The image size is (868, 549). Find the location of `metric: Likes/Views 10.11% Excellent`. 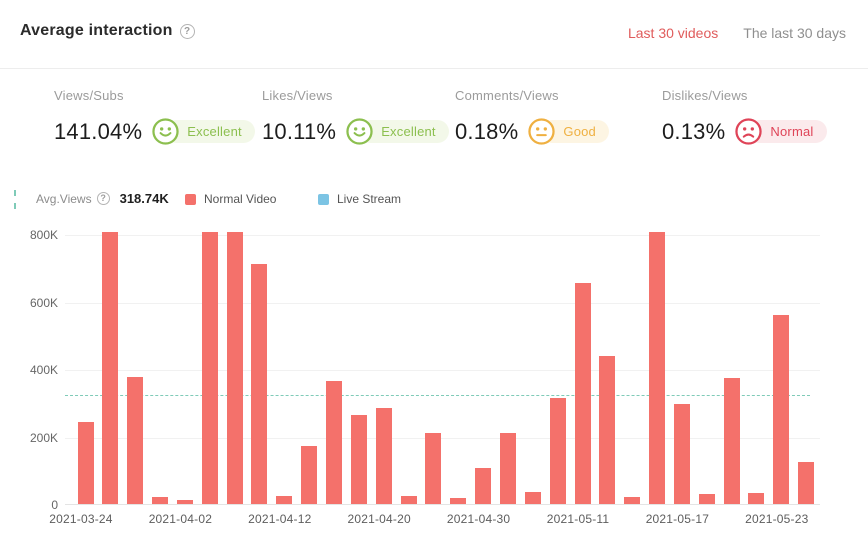

metric: Likes/Views 10.11% Excellent is located at coordinates (355, 116).